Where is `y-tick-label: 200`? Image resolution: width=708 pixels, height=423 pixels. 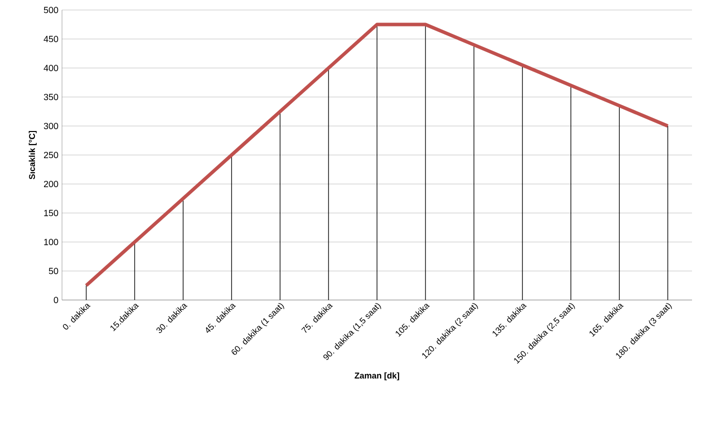 y-tick-label: 200 is located at coordinates (51, 184).